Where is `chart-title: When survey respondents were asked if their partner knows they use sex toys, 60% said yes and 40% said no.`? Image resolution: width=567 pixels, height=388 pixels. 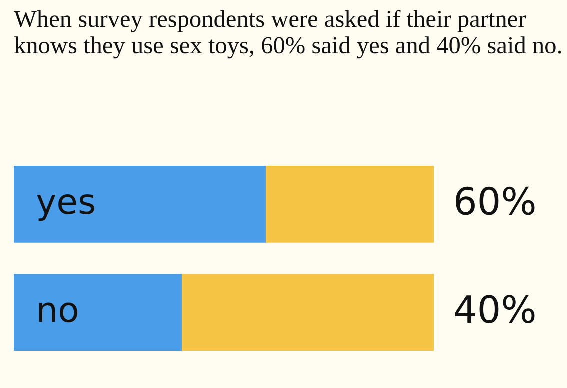 chart-title: When survey respondents were asked if their partner knows they use sex toys, 60% said yes and 40% said no. is located at coordinates (288, 34).